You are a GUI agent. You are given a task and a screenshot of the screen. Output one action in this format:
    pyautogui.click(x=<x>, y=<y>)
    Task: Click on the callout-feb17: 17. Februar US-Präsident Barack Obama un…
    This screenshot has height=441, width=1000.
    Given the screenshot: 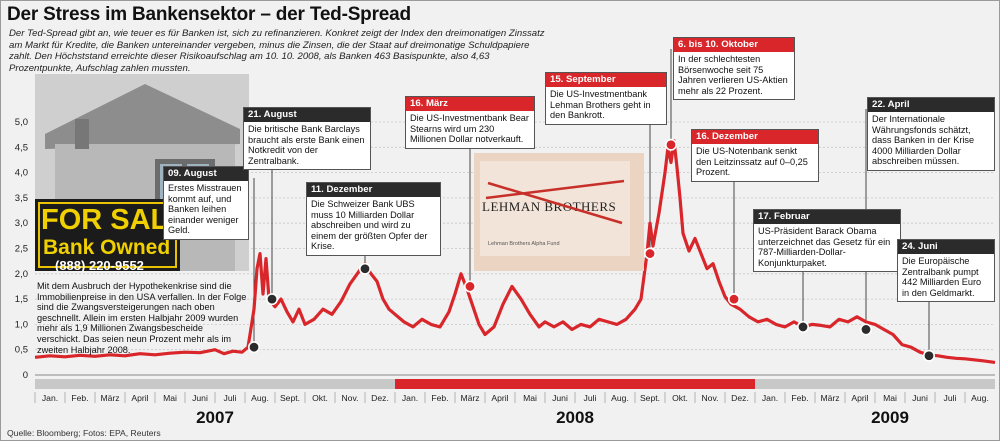 What is the action you would take?
    pyautogui.click(x=827, y=241)
    